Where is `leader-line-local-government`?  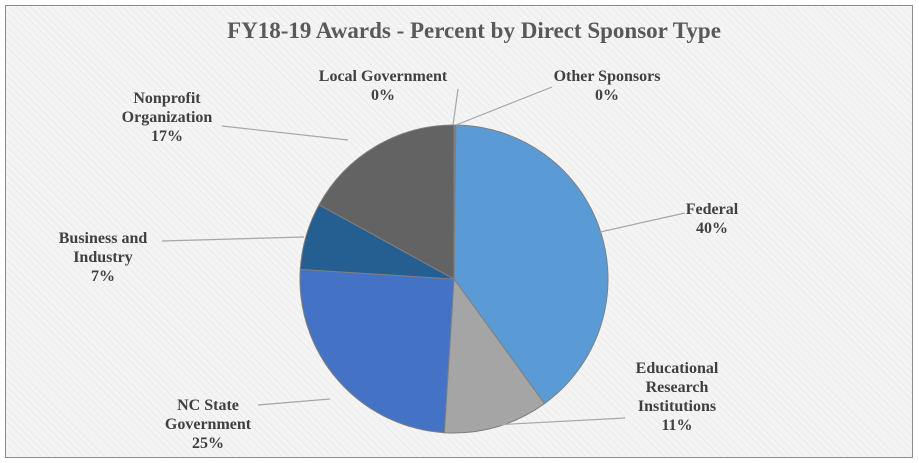 leader-line-local-government is located at coordinates (455, 107).